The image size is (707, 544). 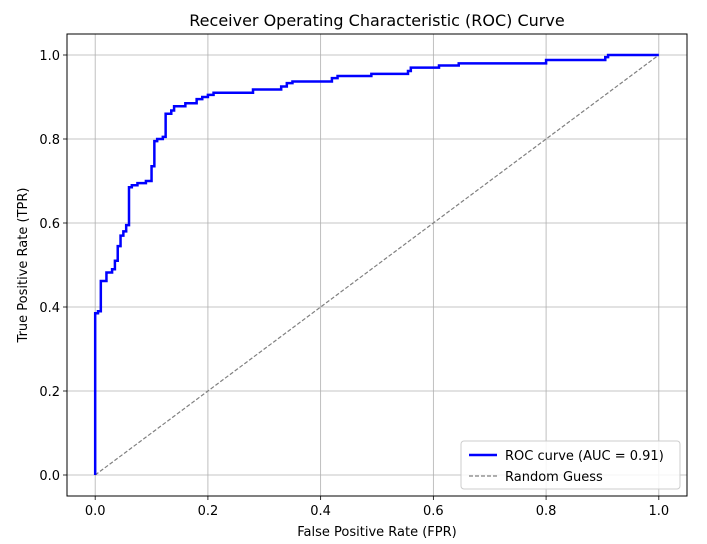 What do you see at coordinates (49, 224) in the screenshot?
I see `y-tick-label: 0.6` at bounding box center [49, 224].